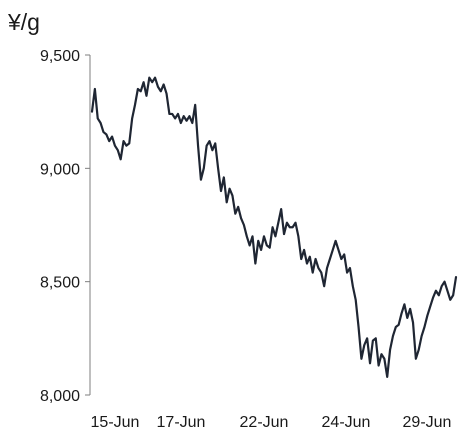 The image size is (471, 437). Describe the element at coordinates (60, 169) in the screenshot. I see `y-tick-label: 9,000` at that location.